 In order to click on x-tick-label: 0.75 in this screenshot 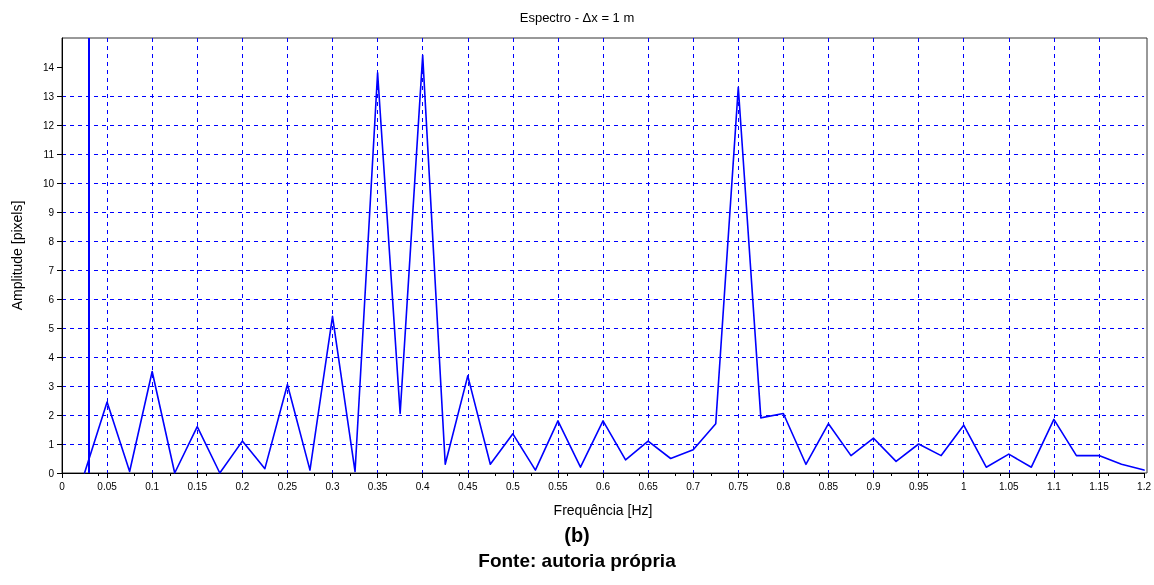, I will do `click(738, 486)`.